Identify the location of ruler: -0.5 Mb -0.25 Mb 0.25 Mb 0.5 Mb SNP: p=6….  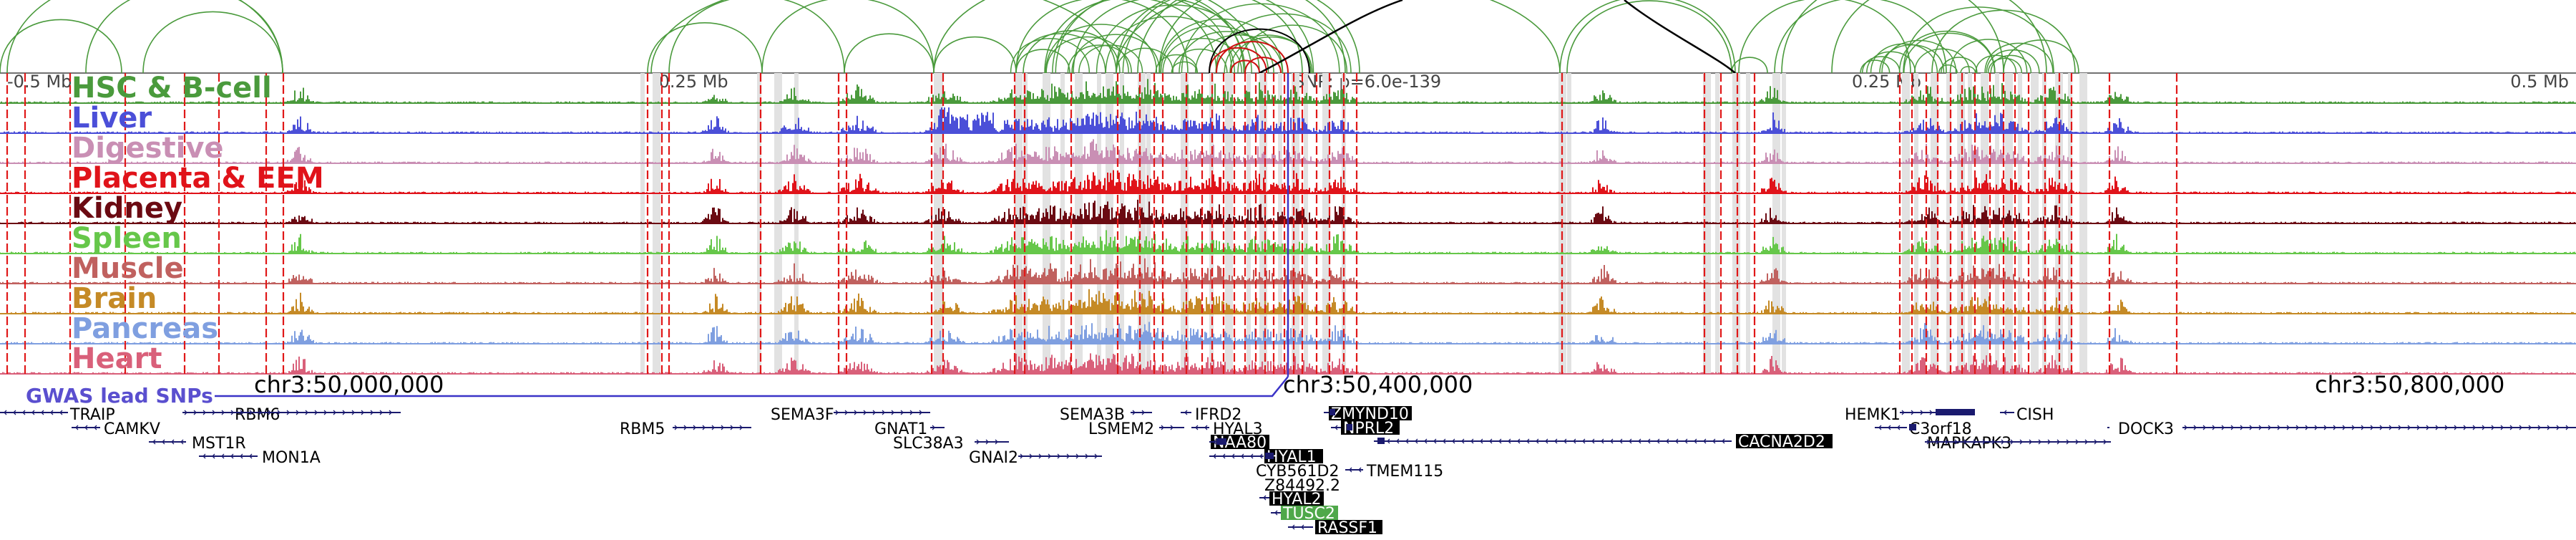
(1288, 82).